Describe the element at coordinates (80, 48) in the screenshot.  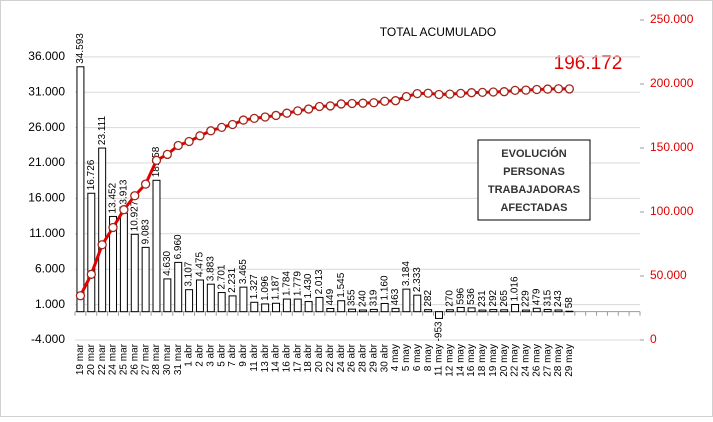
I see `value-label: 34.593` at that location.